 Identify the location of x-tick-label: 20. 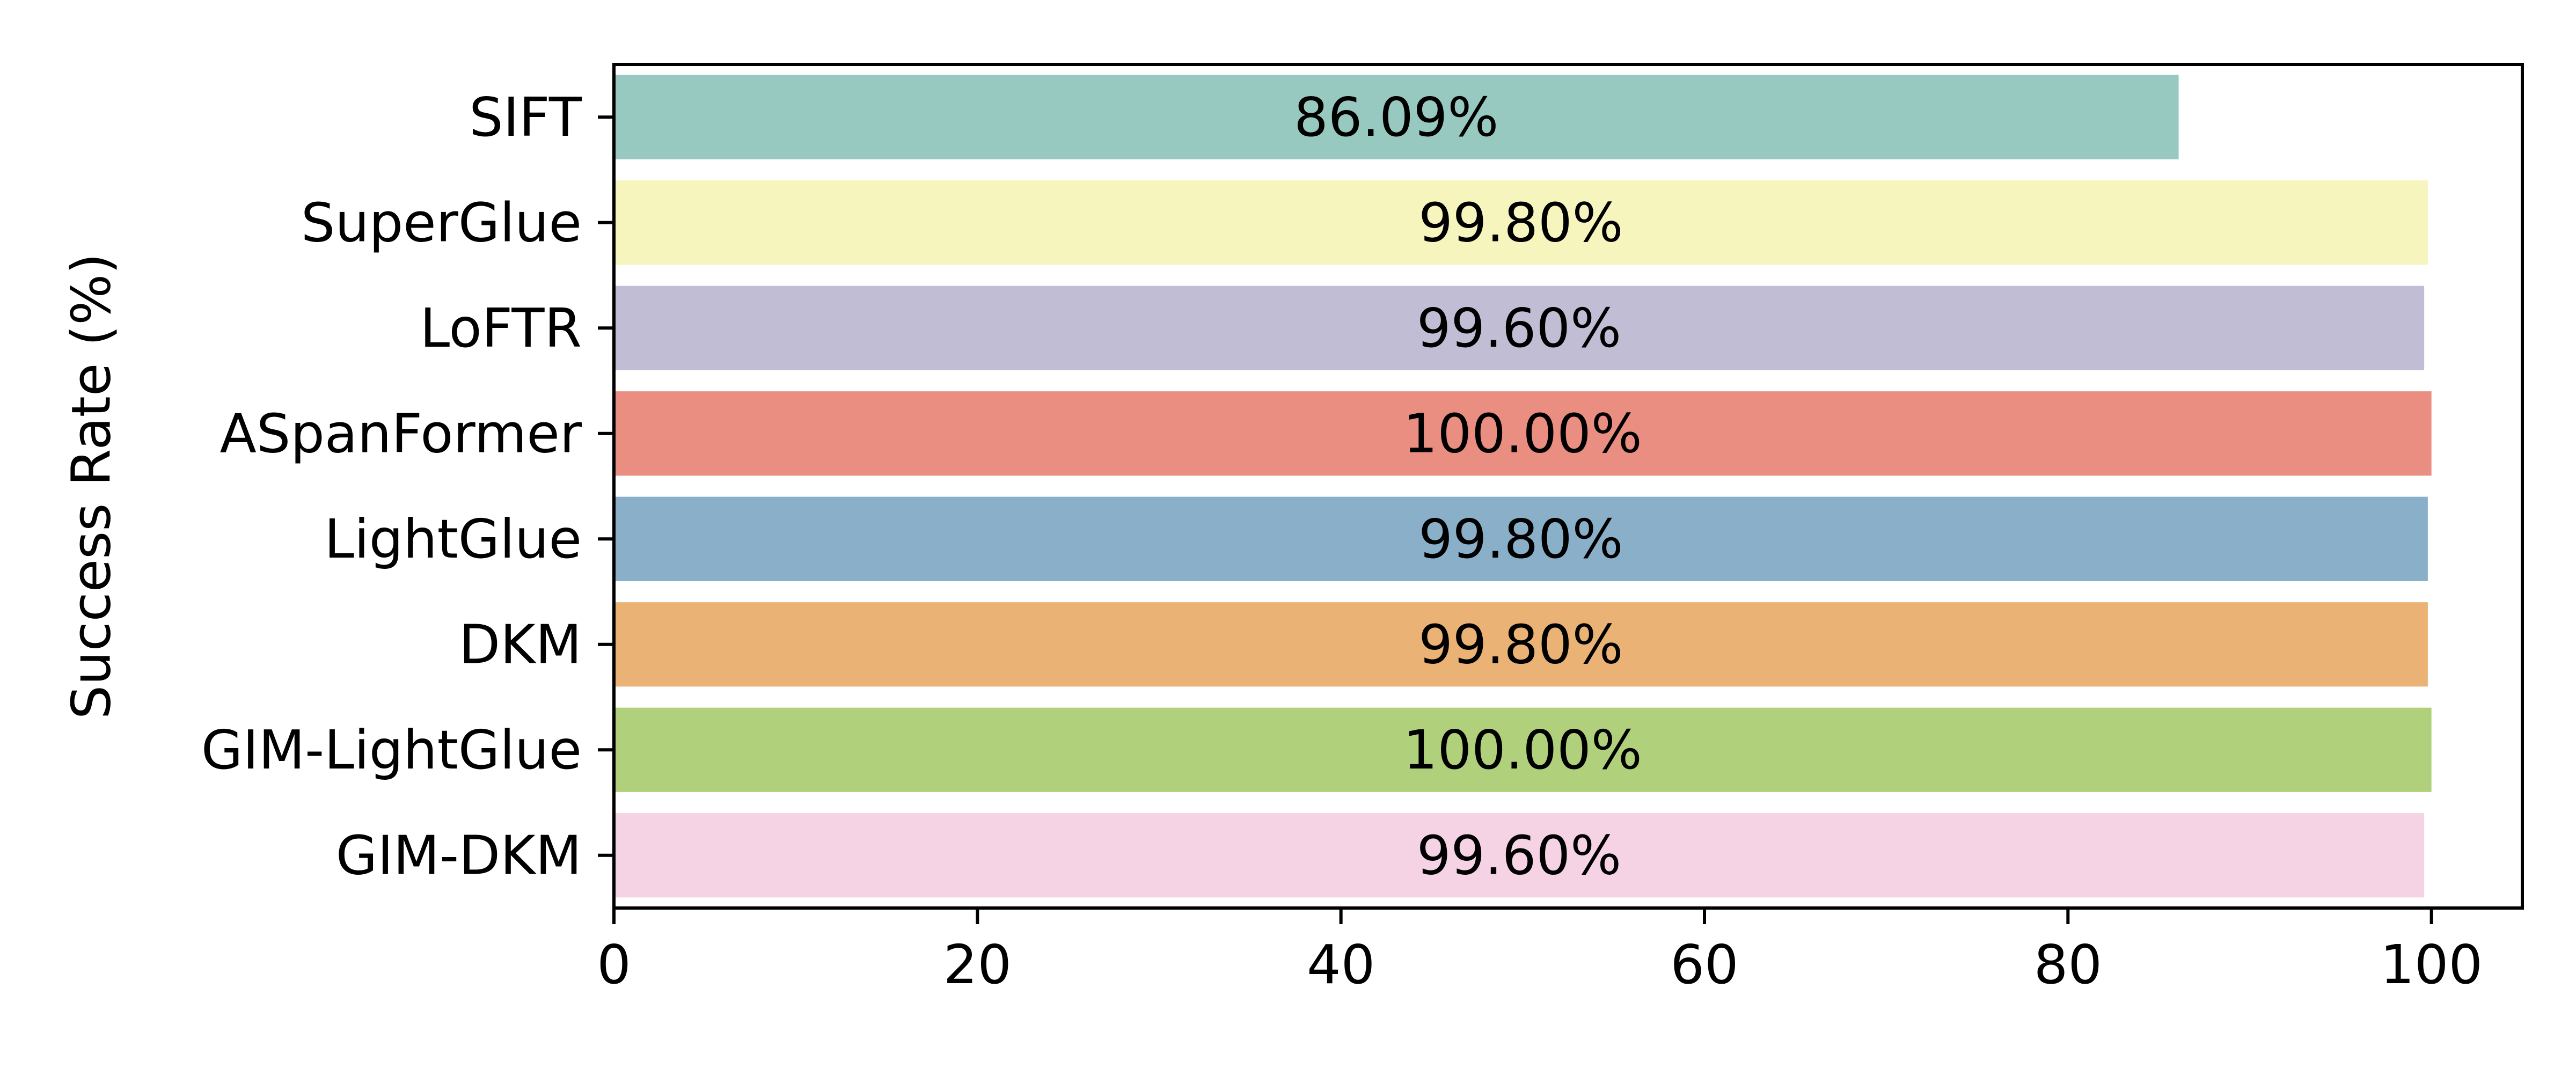
(977, 964).